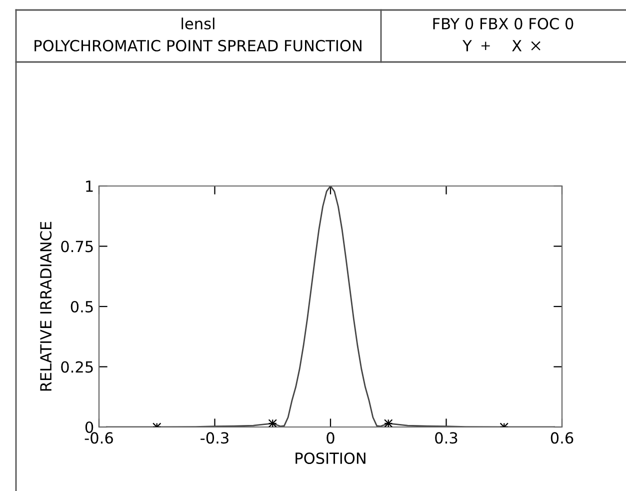 The width and height of the screenshot is (626, 491). What do you see at coordinates (214, 438) in the screenshot?
I see `x-tick-label: -0.3` at bounding box center [214, 438].